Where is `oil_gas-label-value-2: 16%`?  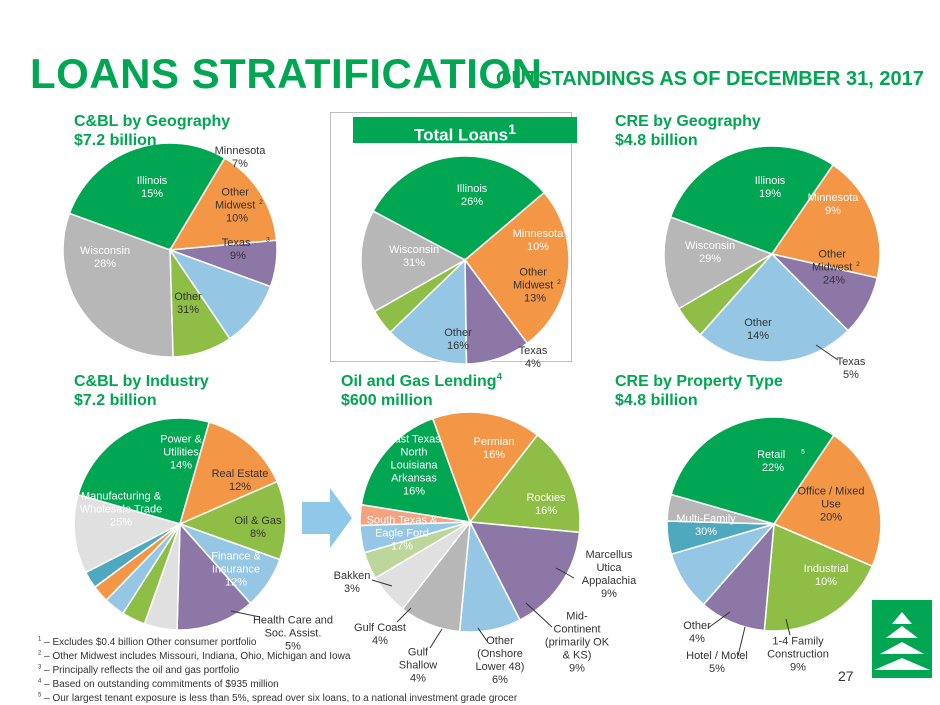
oil_gas-label-value-2: 16% is located at coordinates (494, 455).